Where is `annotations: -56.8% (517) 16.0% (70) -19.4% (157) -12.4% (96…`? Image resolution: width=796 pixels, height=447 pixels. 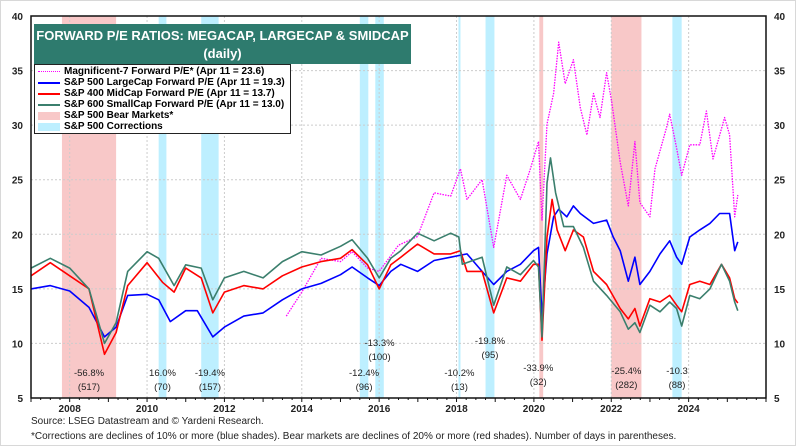
annotations: -56.8% (517) 16.0% (70) -19.4% (157) -12.4% (96… is located at coordinates (381, 364).